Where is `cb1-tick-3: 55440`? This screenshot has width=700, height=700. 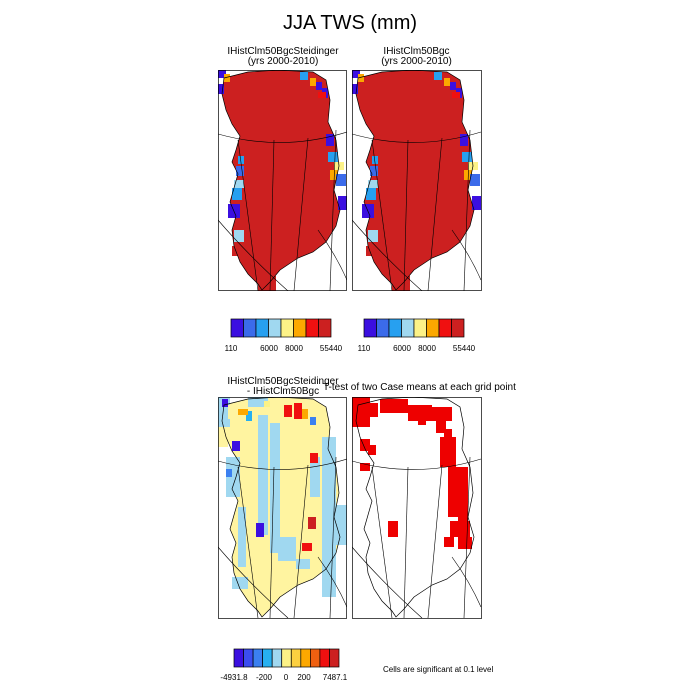 cb1-tick-3: 55440 is located at coordinates (331, 348).